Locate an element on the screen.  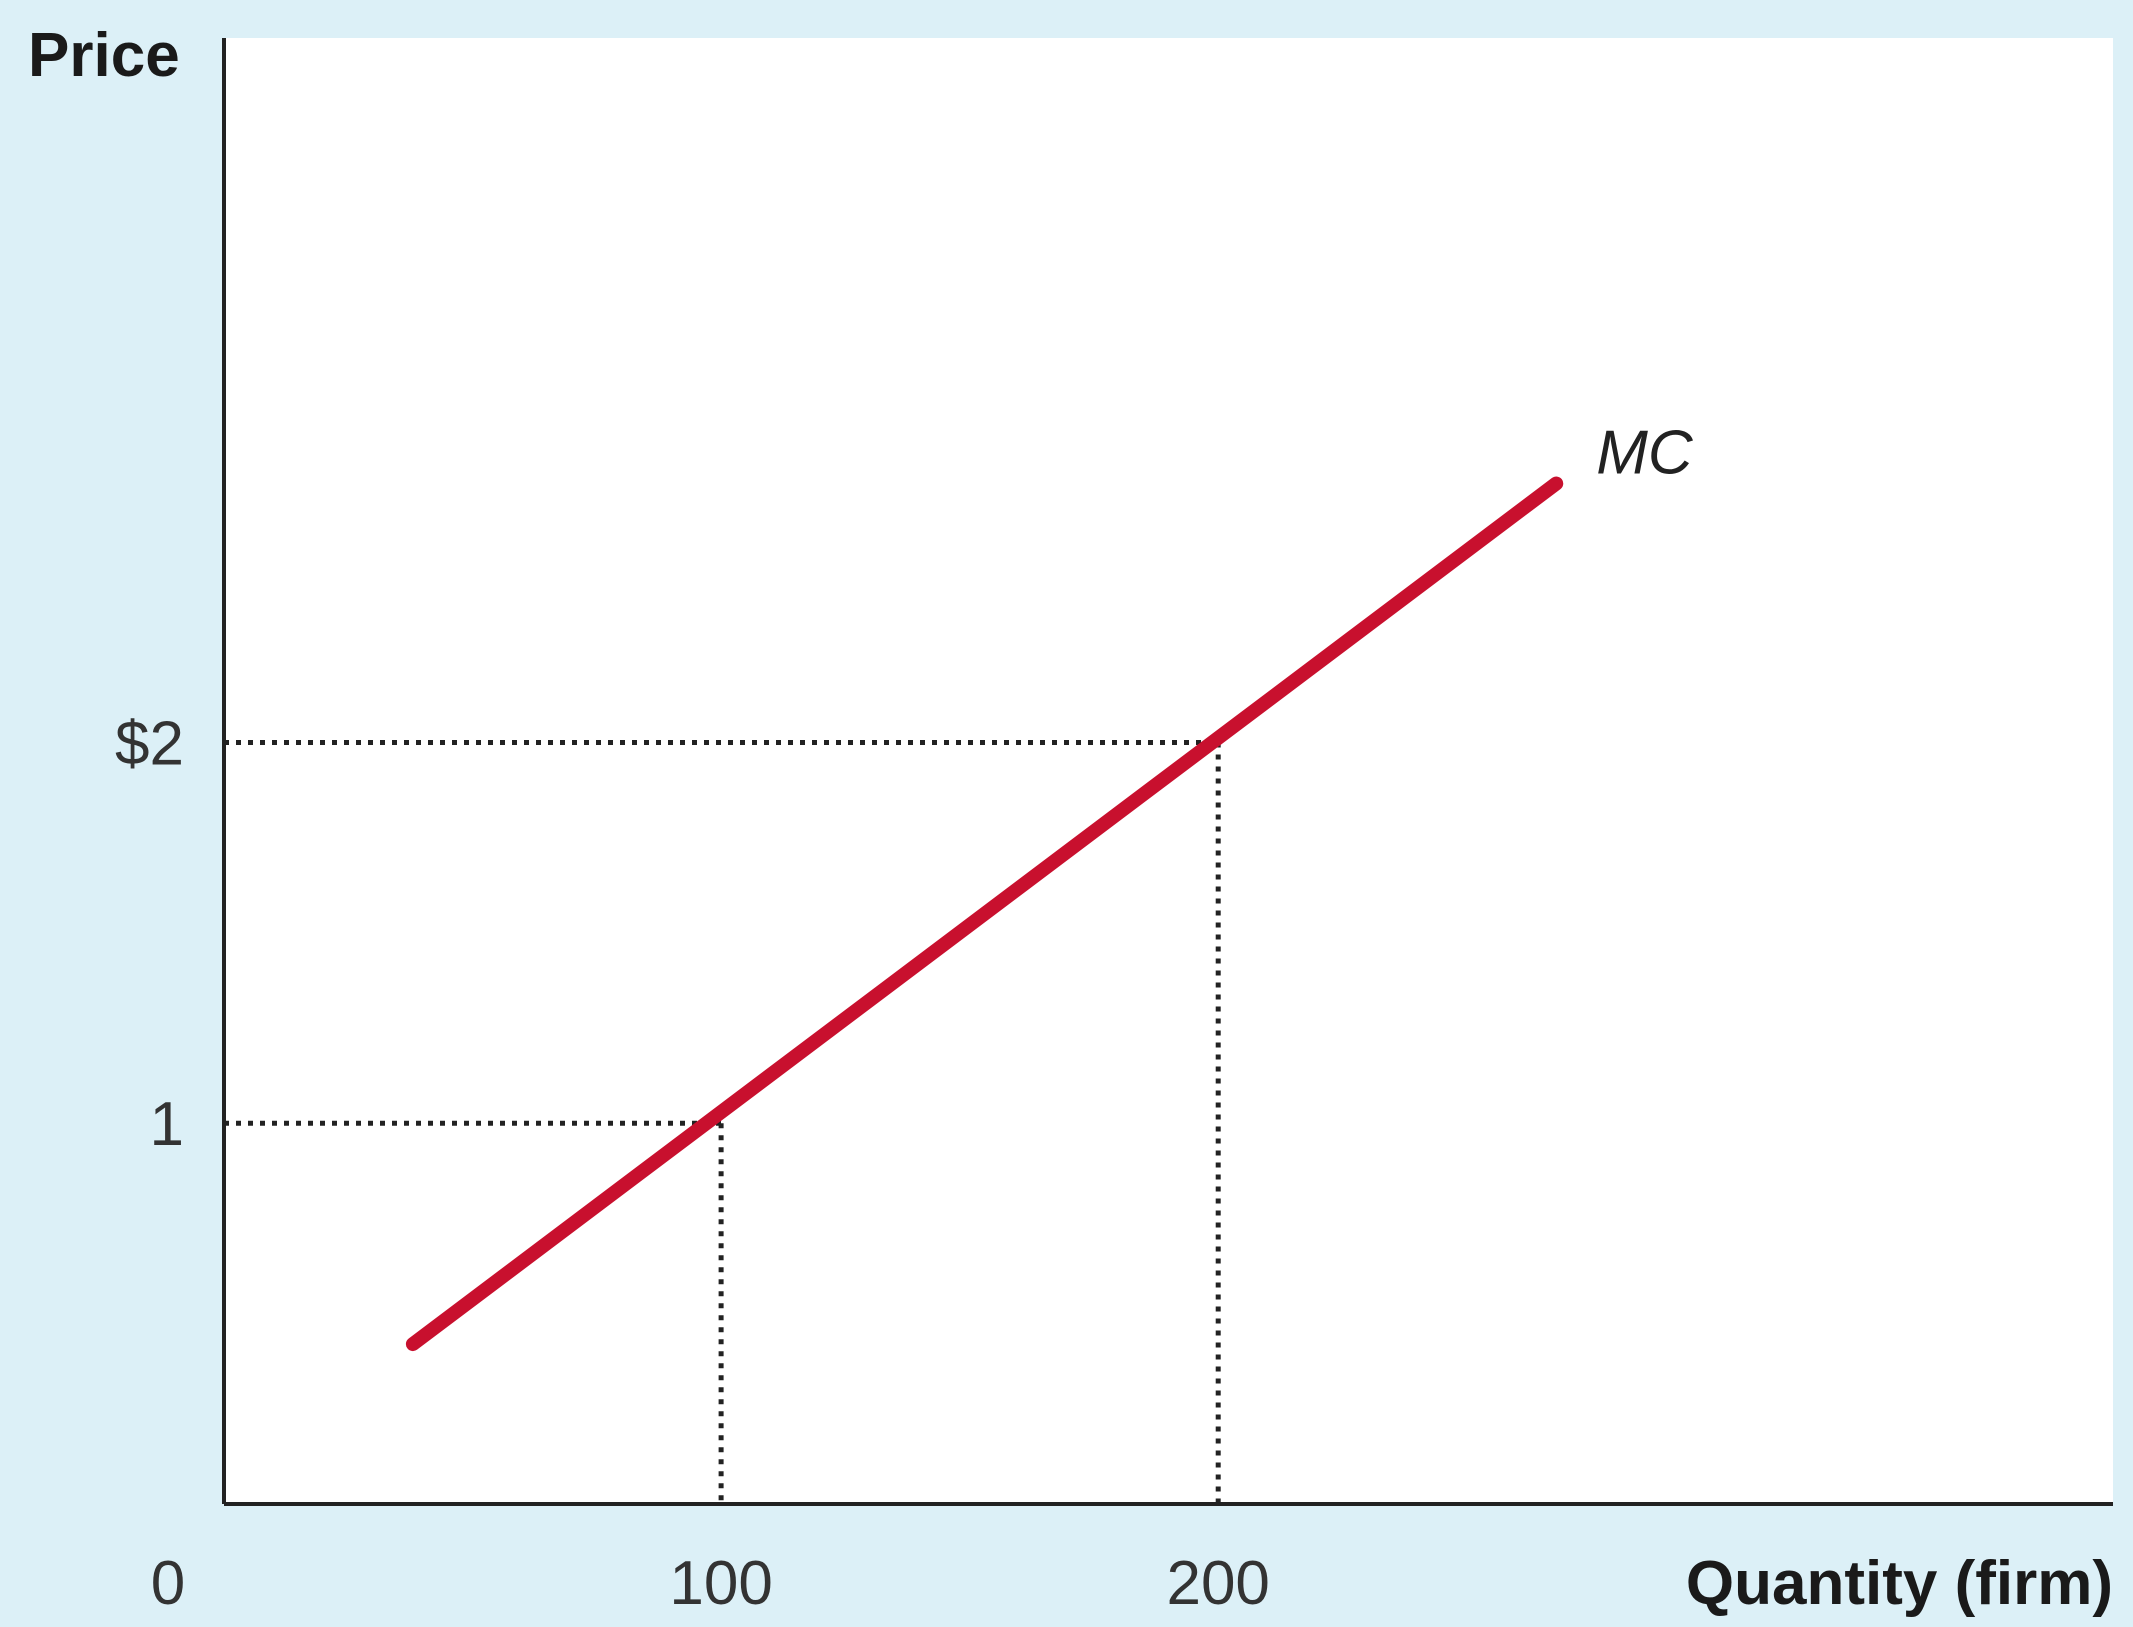
y-tick-label: $2 is located at coordinates (149, 743).